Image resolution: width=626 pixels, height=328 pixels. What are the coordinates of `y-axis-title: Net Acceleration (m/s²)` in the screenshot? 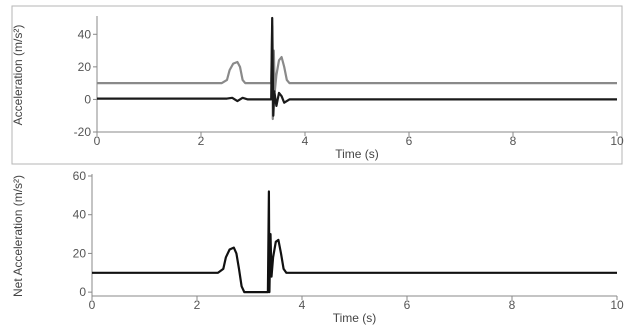 It's located at (18, 236).